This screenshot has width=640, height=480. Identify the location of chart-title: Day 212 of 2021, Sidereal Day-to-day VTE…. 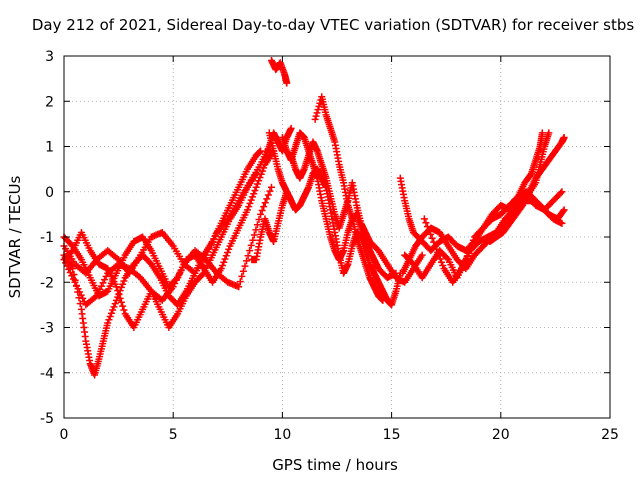
(333, 25).